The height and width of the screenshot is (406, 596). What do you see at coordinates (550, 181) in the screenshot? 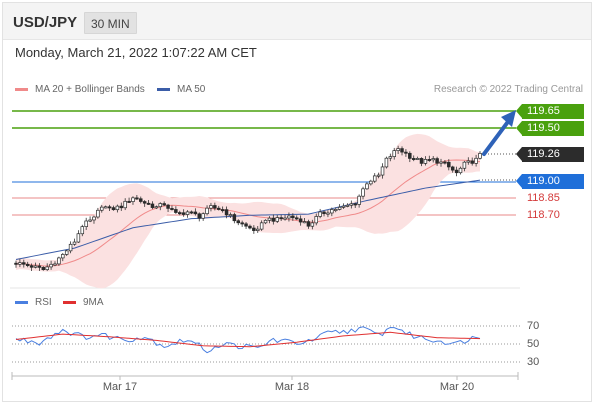
I see `level-tag-119-00: 119.00` at bounding box center [550, 181].